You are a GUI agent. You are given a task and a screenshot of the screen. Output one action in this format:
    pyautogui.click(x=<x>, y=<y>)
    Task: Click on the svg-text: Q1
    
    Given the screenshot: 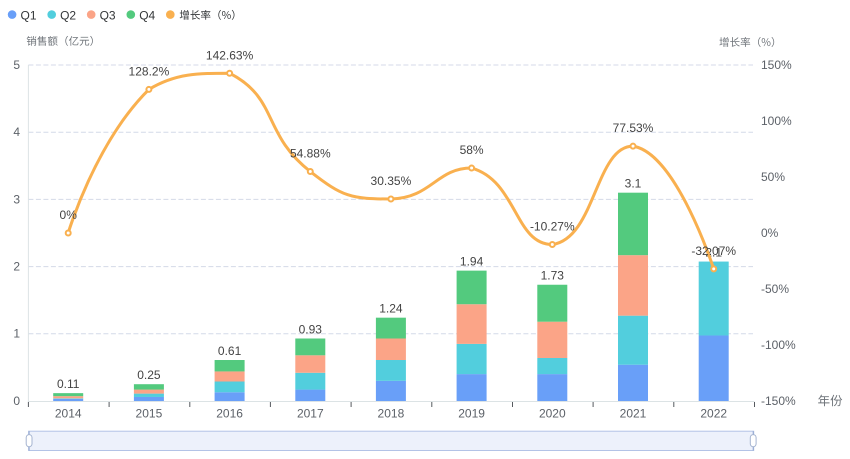 What is the action you would take?
    pyautogui.click(x=29, y=15)
    